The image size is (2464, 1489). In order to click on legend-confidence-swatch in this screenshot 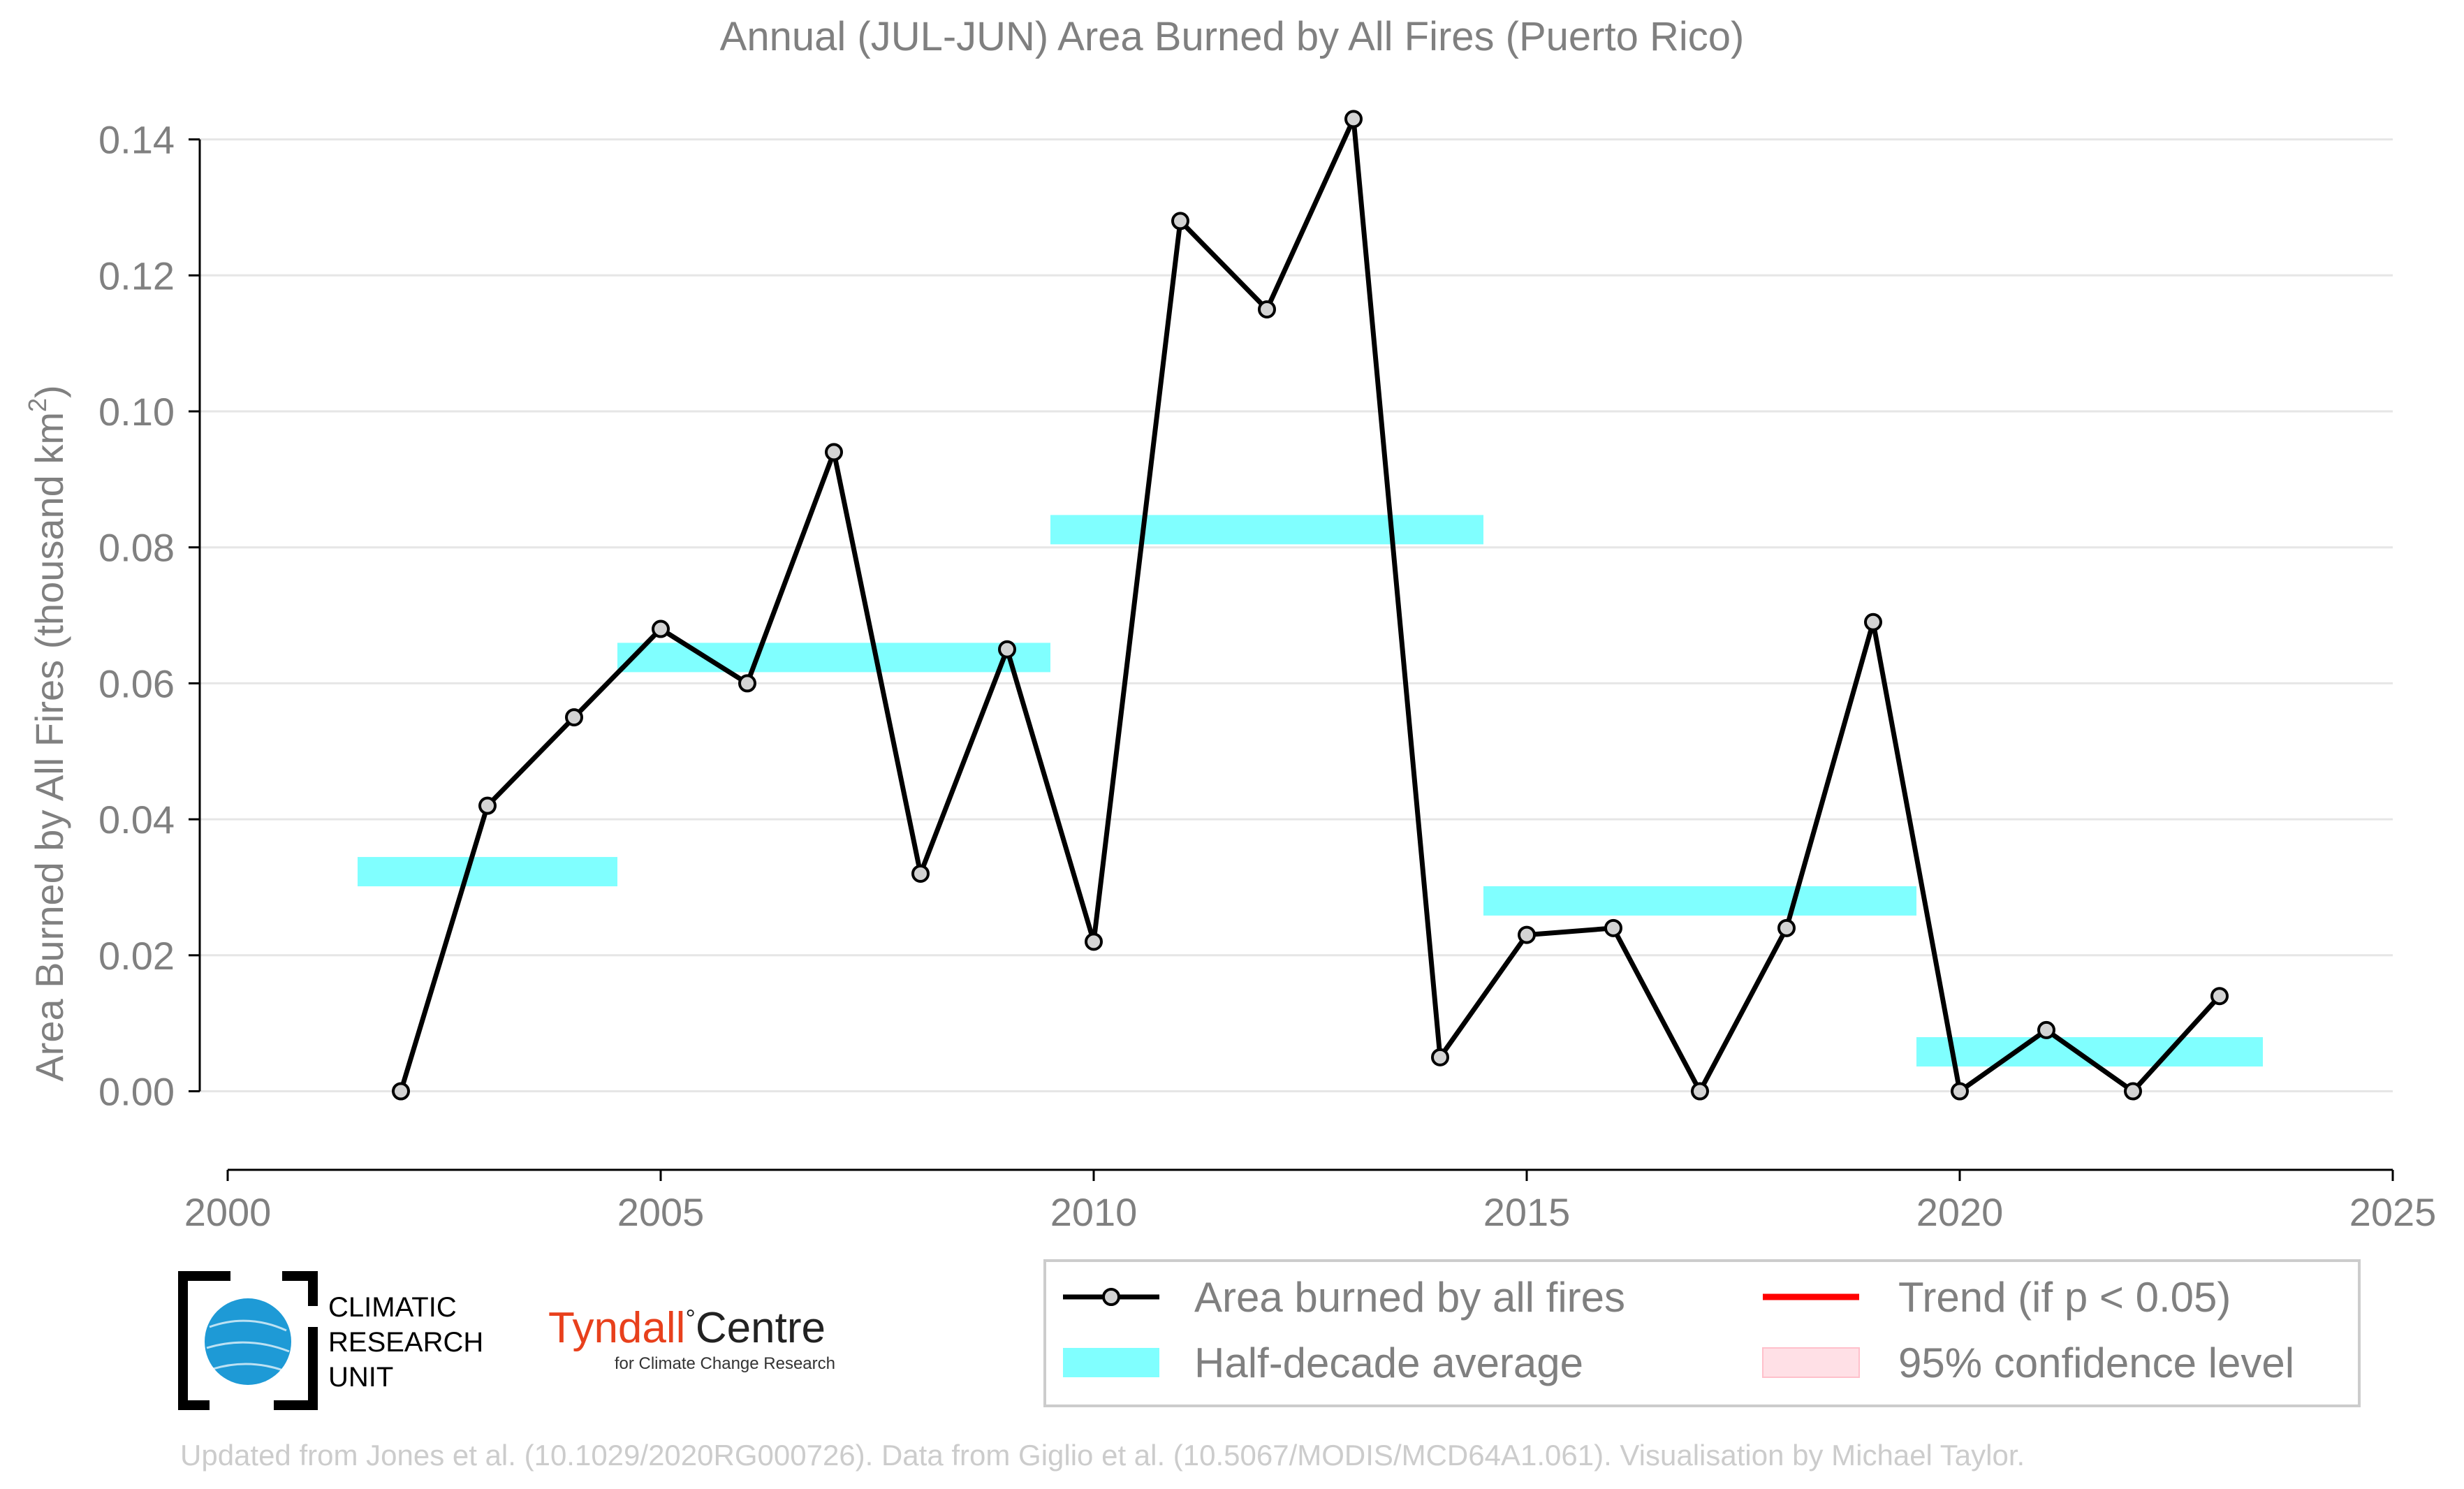, I will do `click(1811, 1363)`.